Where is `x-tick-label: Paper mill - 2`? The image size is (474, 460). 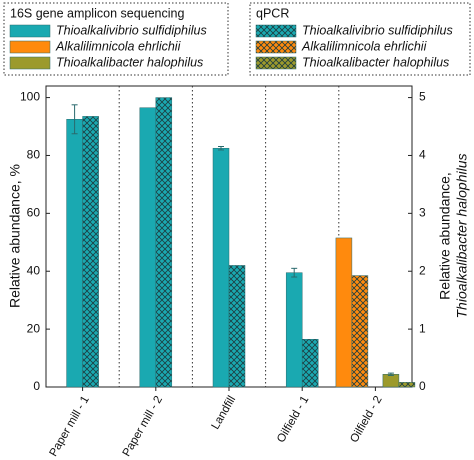 x-tick-label: Paper mill - 2 is located at coordinates (143, 426).